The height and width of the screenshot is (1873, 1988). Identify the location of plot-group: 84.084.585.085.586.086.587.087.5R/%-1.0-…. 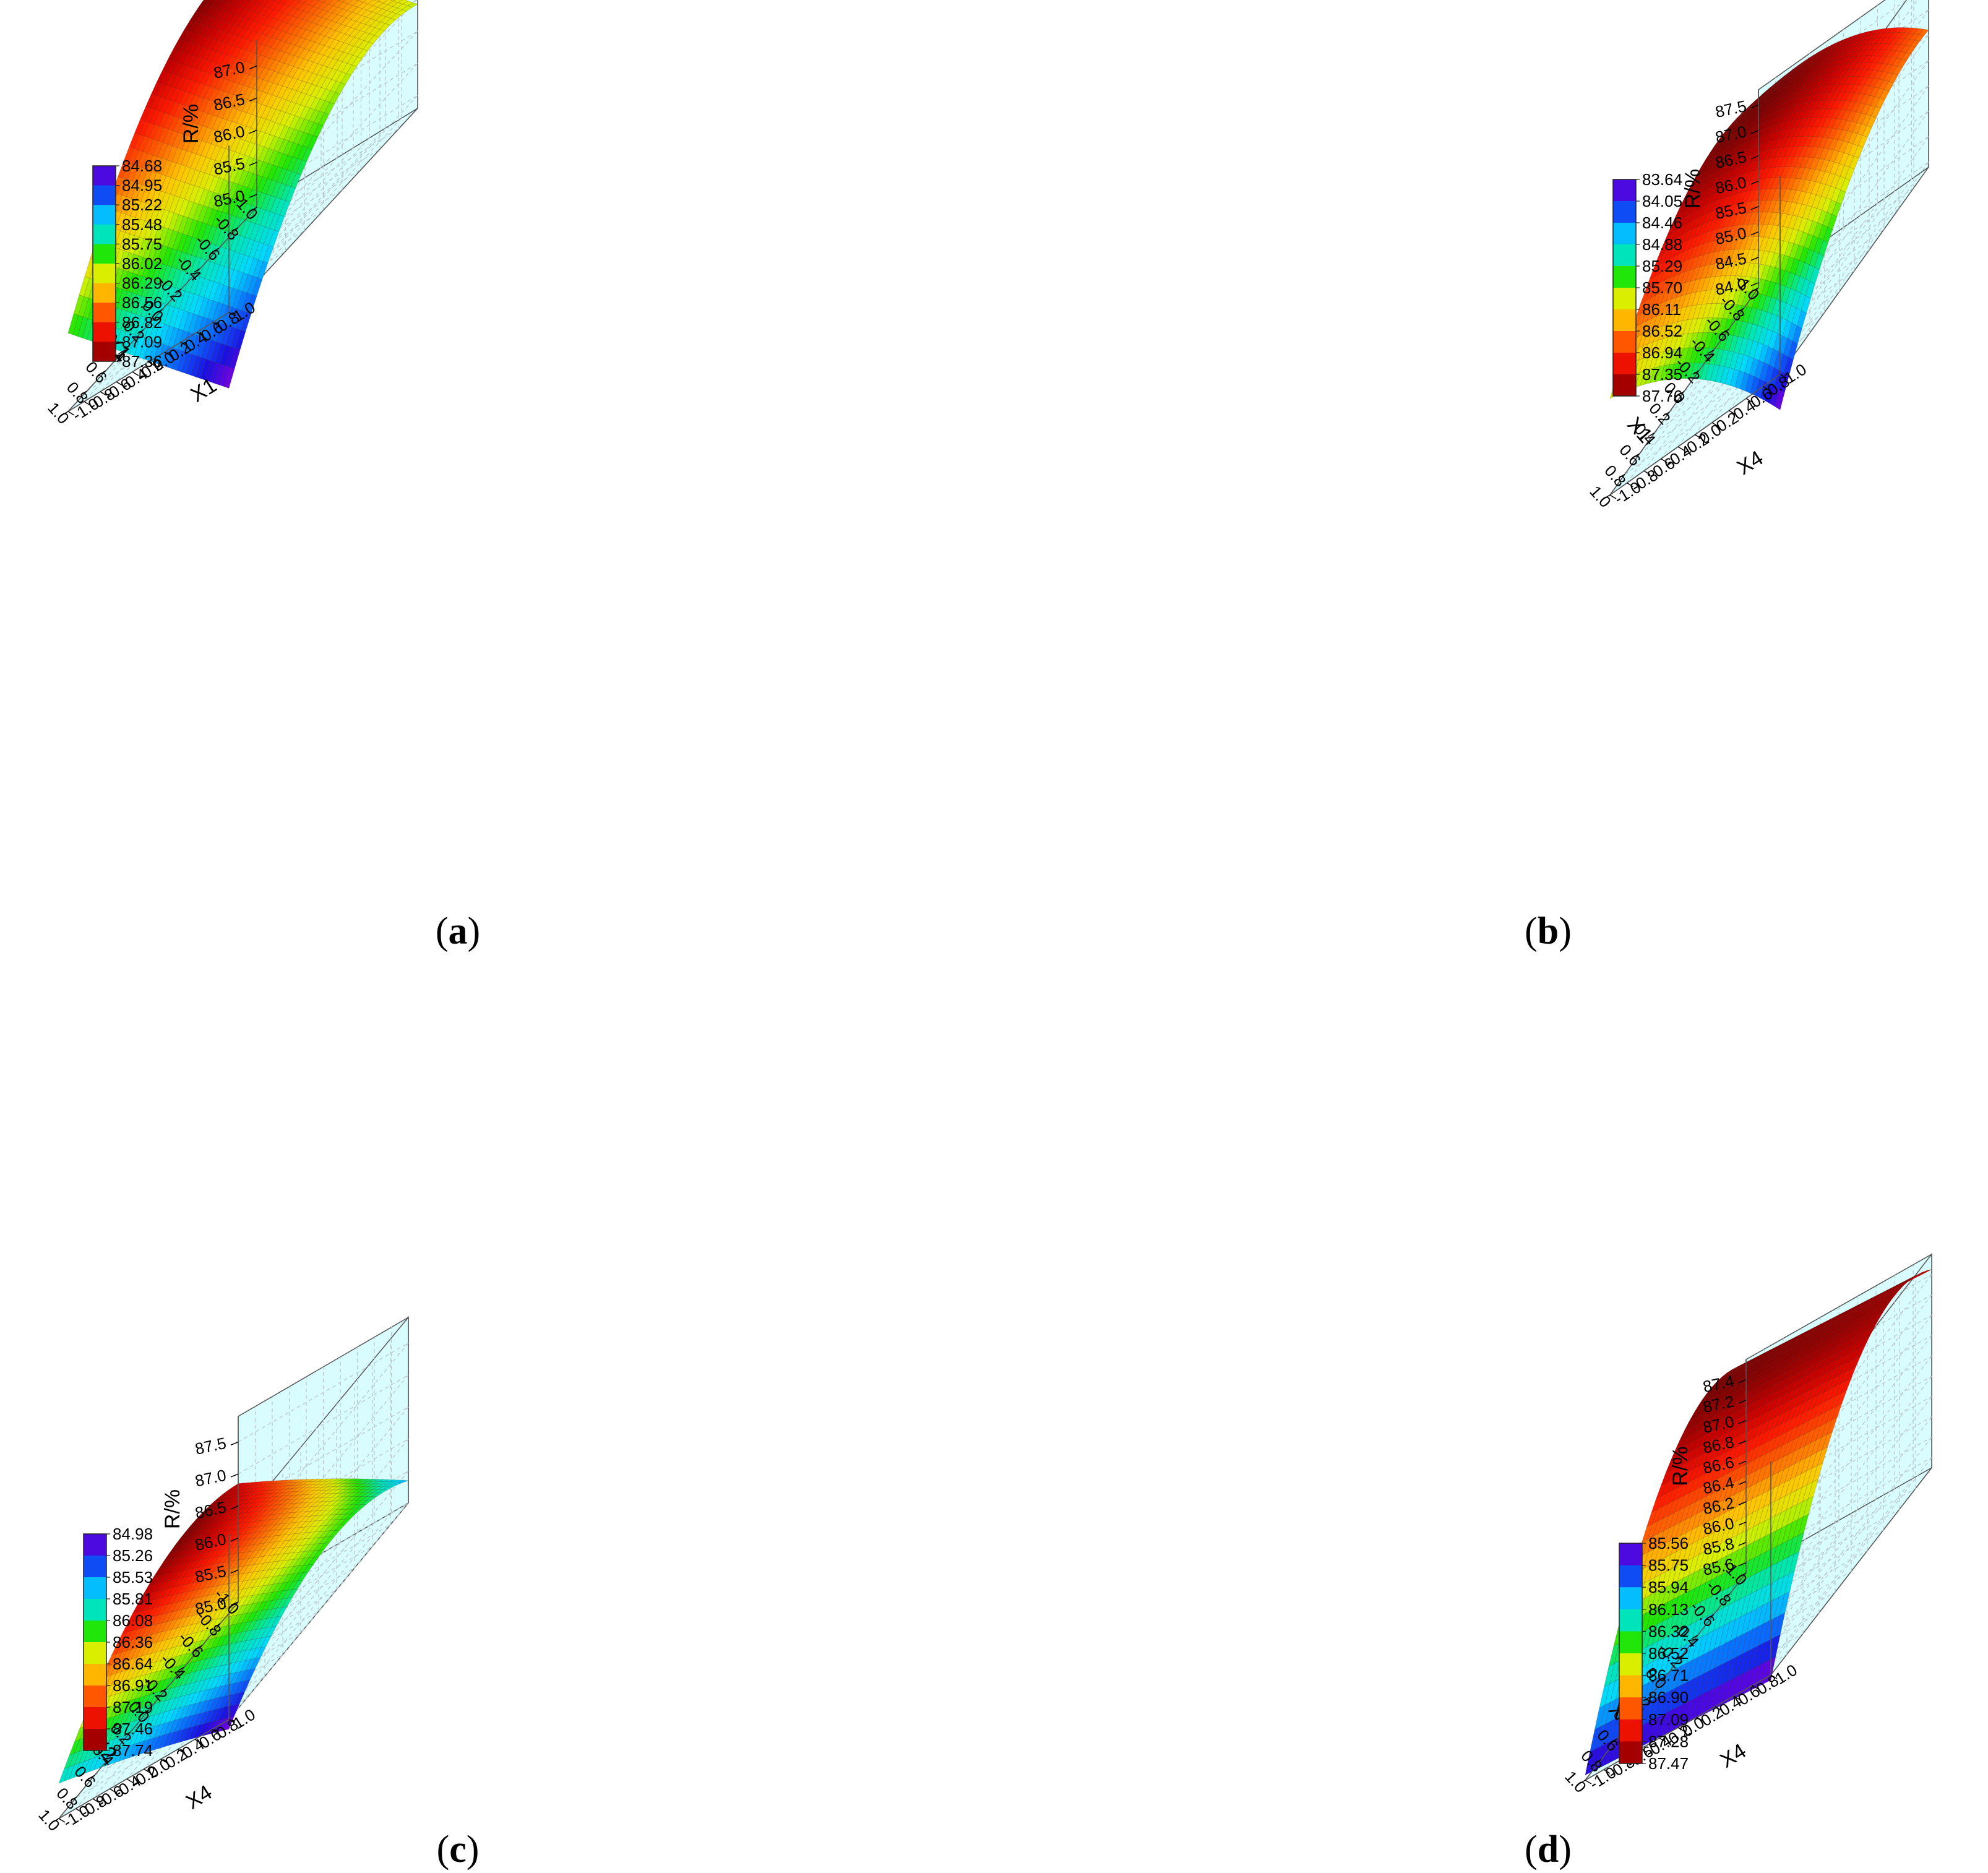
(1757, 255).